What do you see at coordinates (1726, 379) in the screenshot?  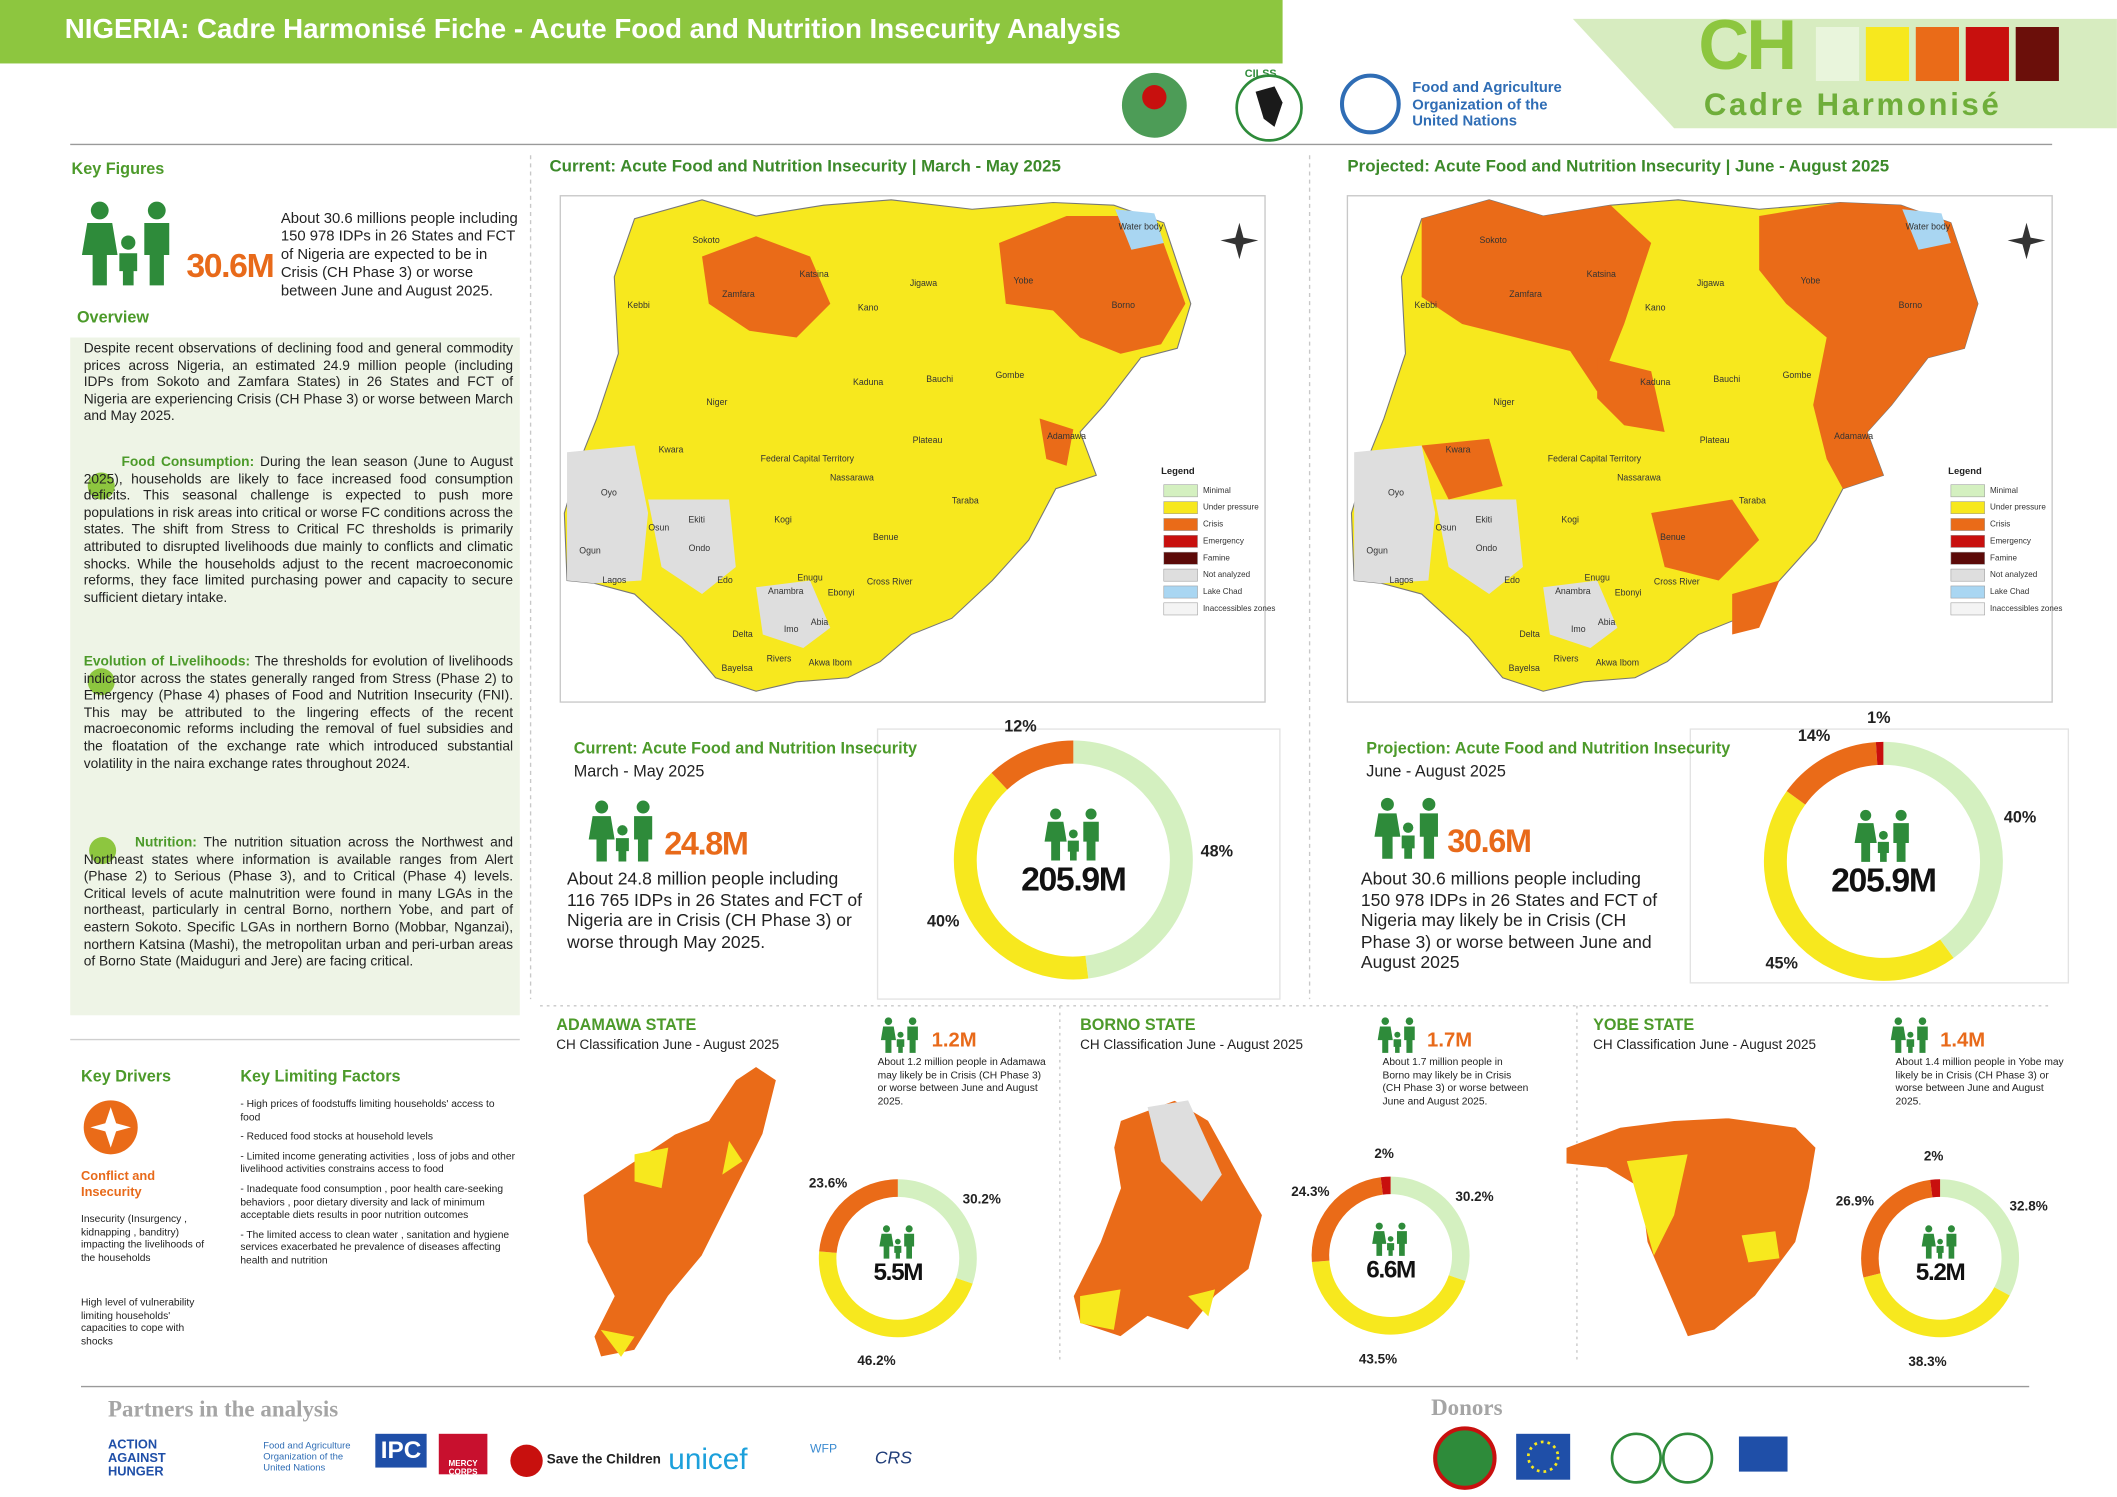 I see `map-label: Bauchi` at bounding box center [1726, 379].